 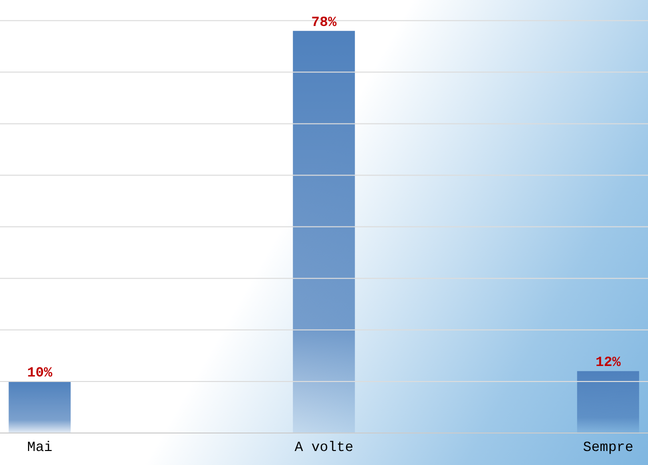 I want to click on x-tick-label: Sempre, so click(x=608, y=448).